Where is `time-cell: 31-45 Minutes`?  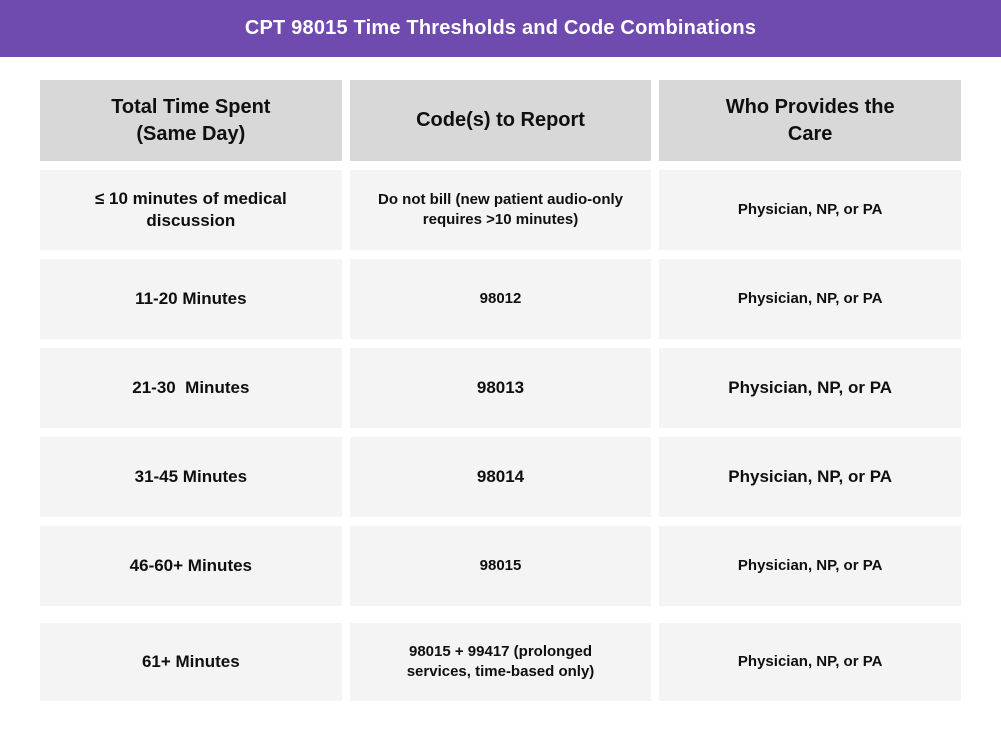
time-cell: 31-45 Minutes is located at coordinates (191, 477).